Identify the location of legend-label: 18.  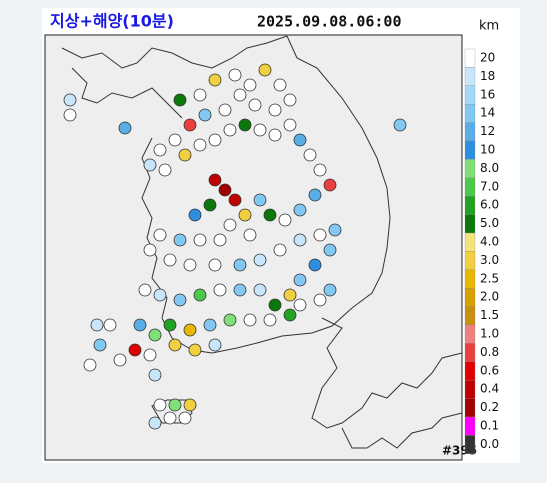
(487, 76).